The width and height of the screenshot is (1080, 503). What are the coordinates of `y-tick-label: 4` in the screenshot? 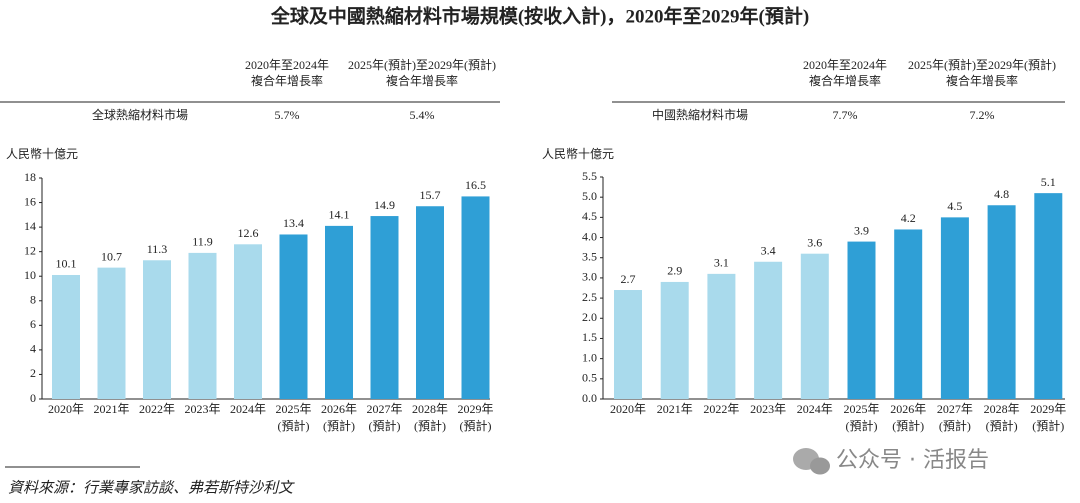 It's located at (33, 349).